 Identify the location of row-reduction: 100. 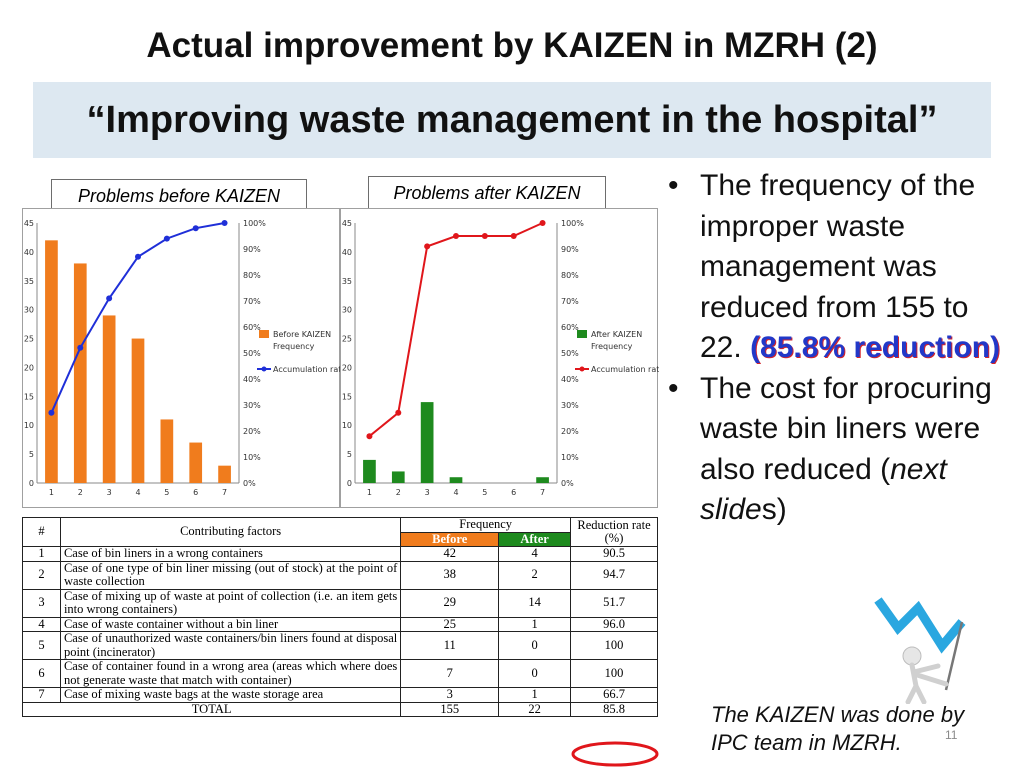
(614, 673).